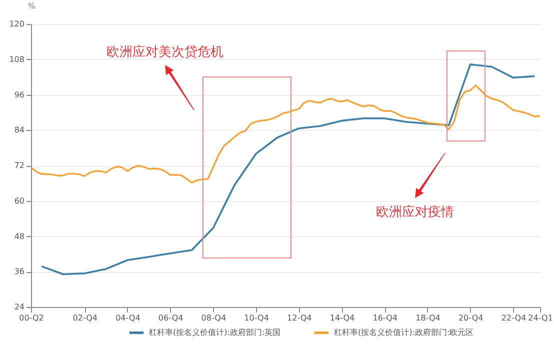  I want to click on x-tick-label: 24-Q1, so click(540, 318).